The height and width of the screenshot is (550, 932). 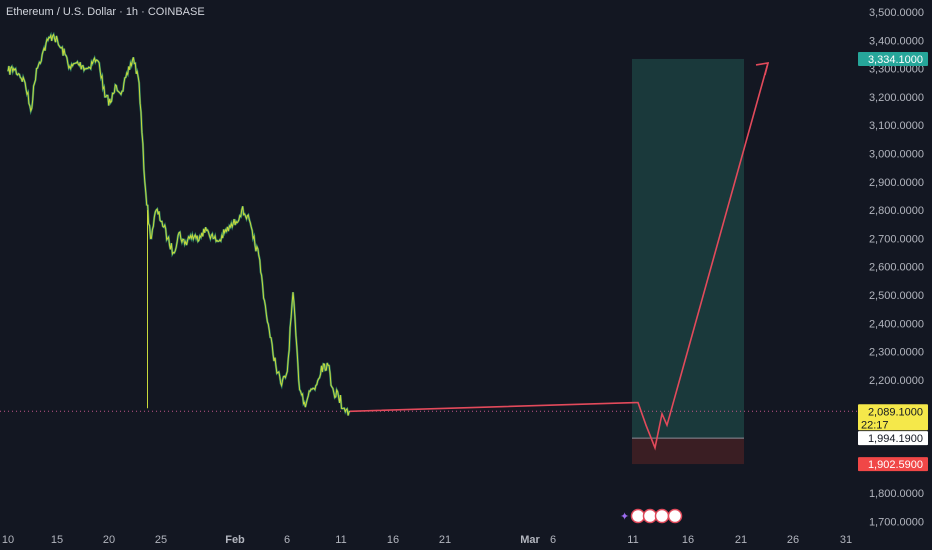 What do you see at coordinates (895, 60) in the screenshot?
I see `target-price-tag: 3,334.1000` at bounding box center [895, 60].